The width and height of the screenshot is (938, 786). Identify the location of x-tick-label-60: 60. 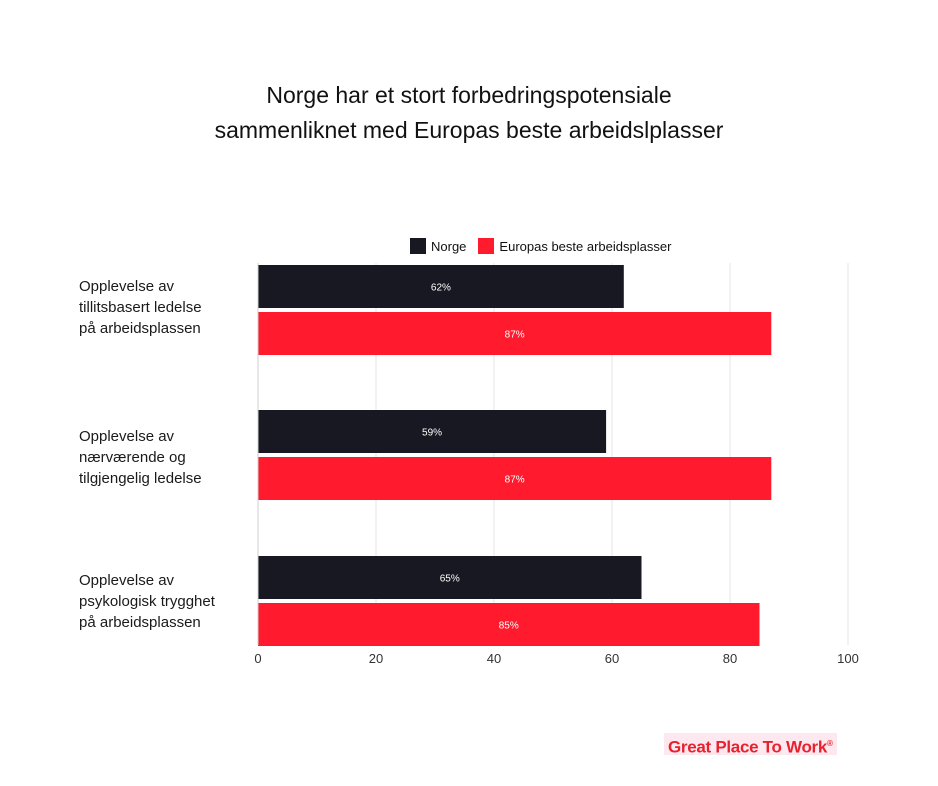
(612, 658).